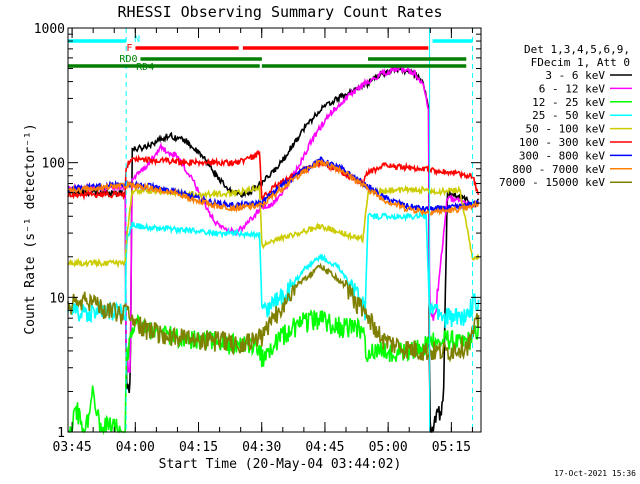  I want to click on chart-title: RHESSI Observing Summary Count Rates, so click(279, 12).